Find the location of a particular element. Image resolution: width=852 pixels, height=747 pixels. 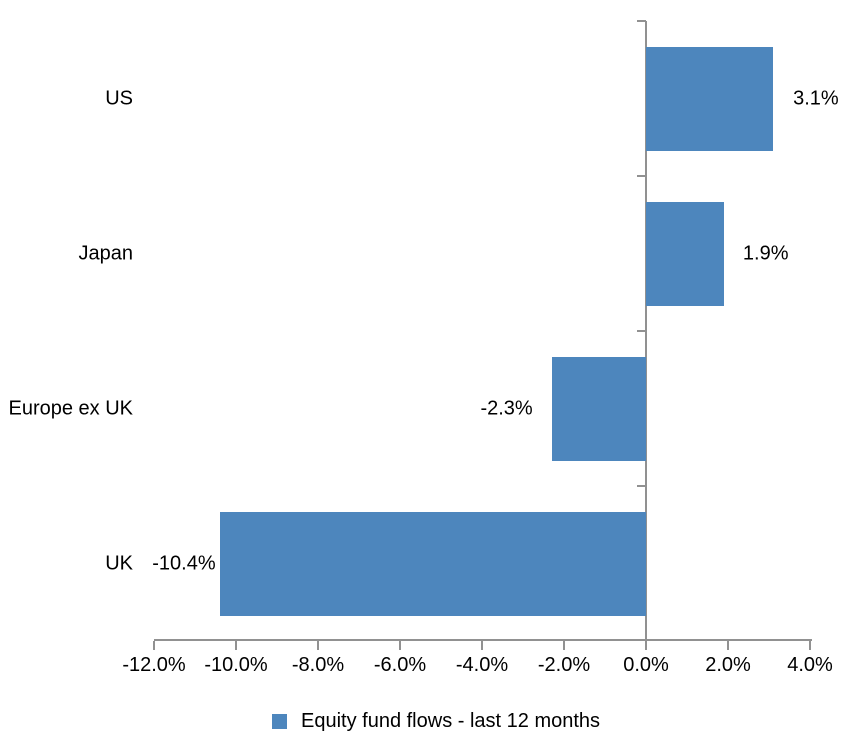

value-label-us: 3.1% is located at coordinates (816, 98).